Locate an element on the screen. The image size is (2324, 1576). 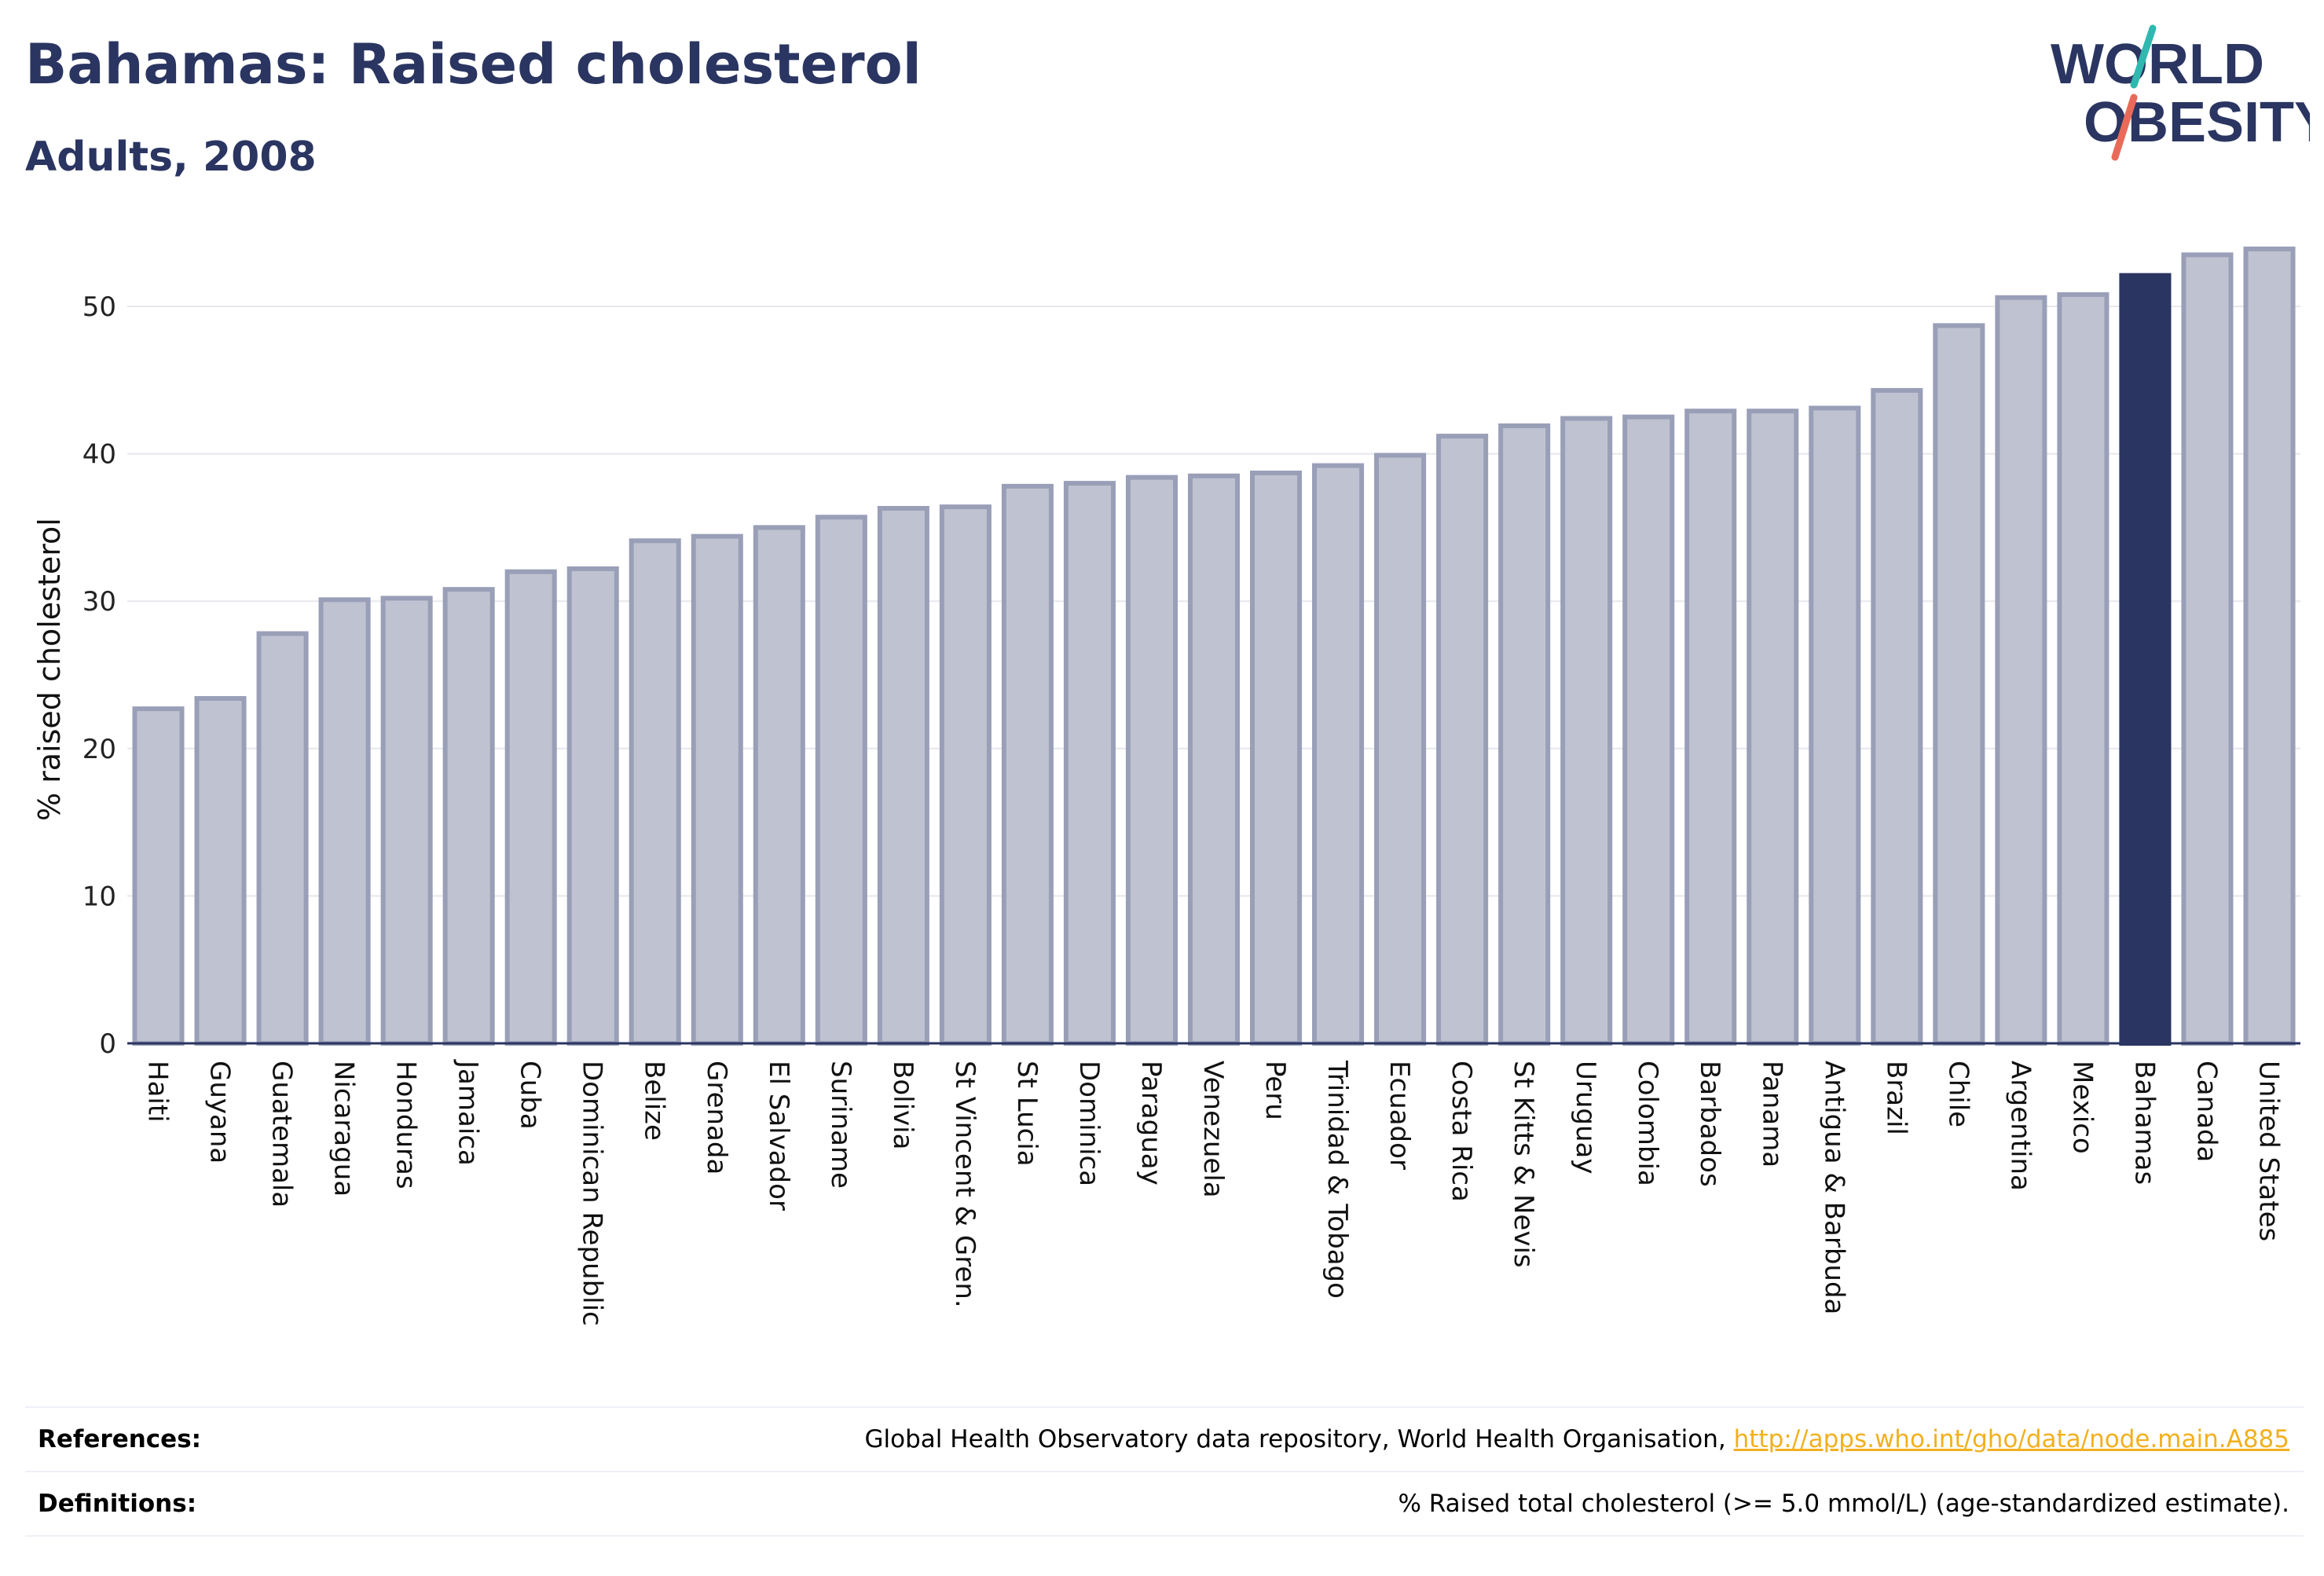
logo-slash-coral is located at coordinates (2124, 127).